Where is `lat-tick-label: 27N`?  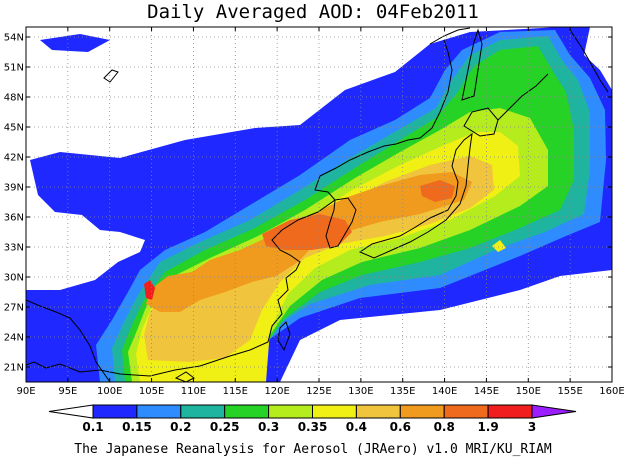 lat-tick-label: 27N is located at coordinates (14, 308).